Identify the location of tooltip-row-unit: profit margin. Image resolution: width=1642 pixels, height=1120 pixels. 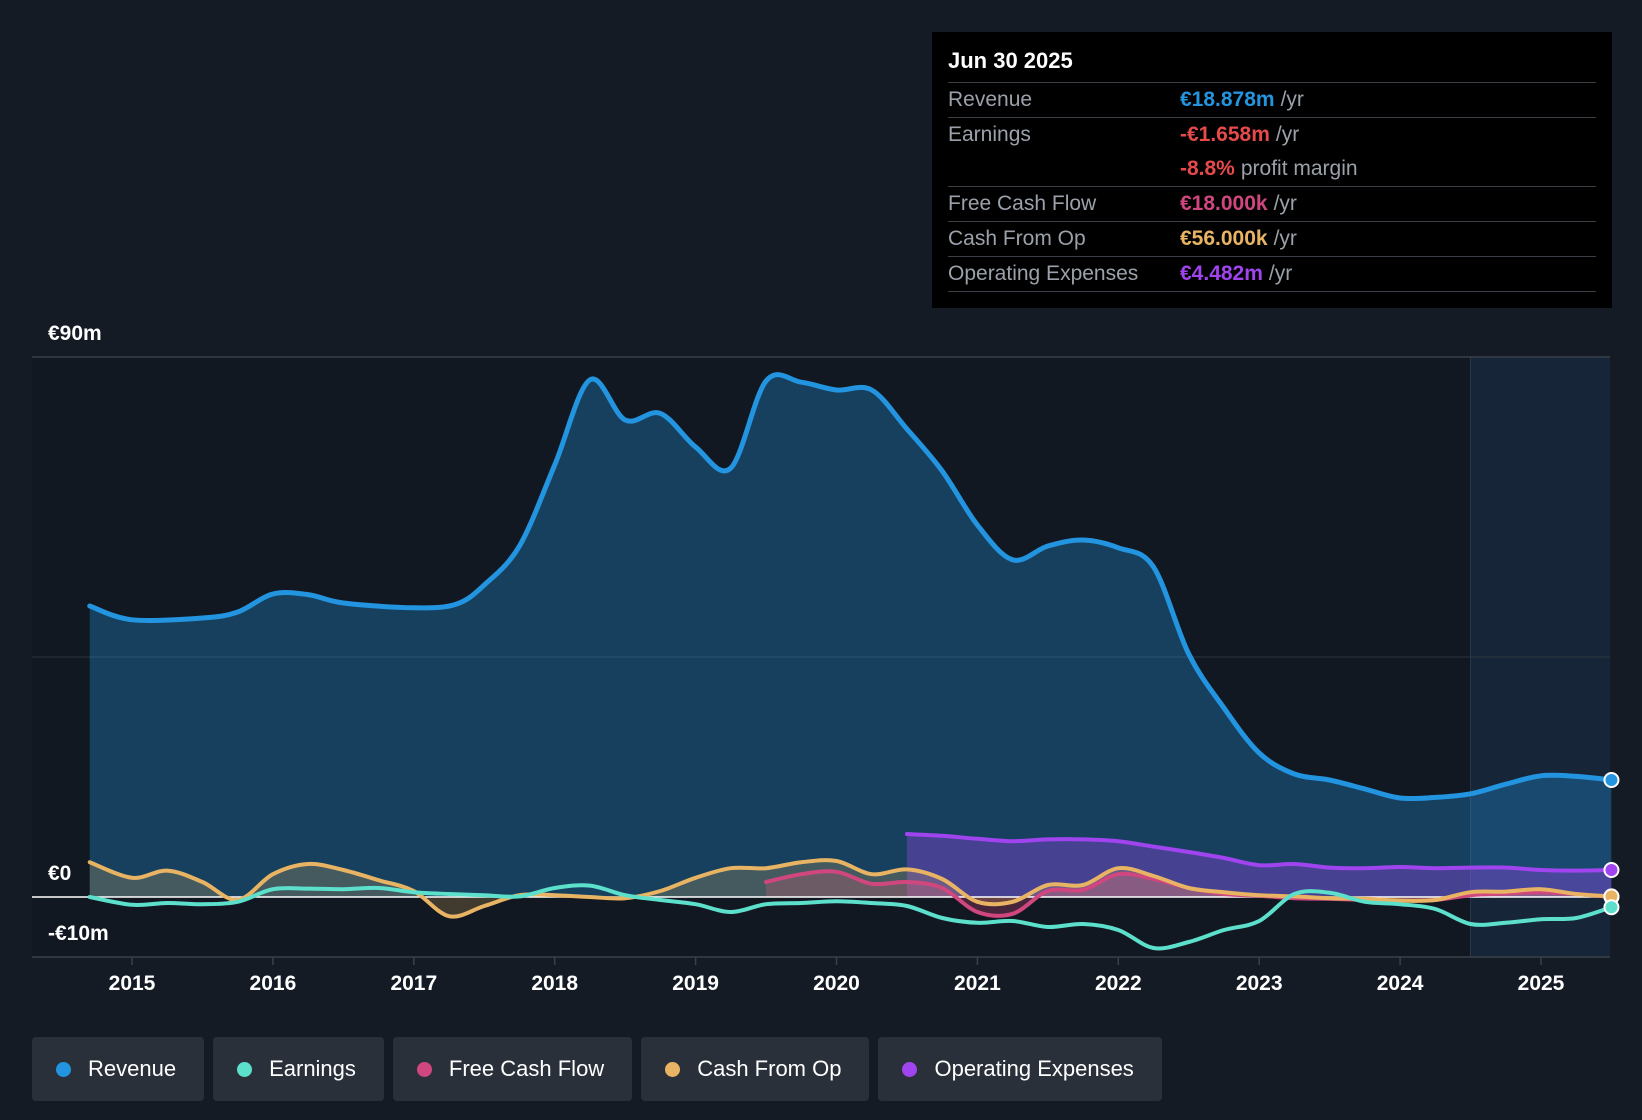
(1299, 168).